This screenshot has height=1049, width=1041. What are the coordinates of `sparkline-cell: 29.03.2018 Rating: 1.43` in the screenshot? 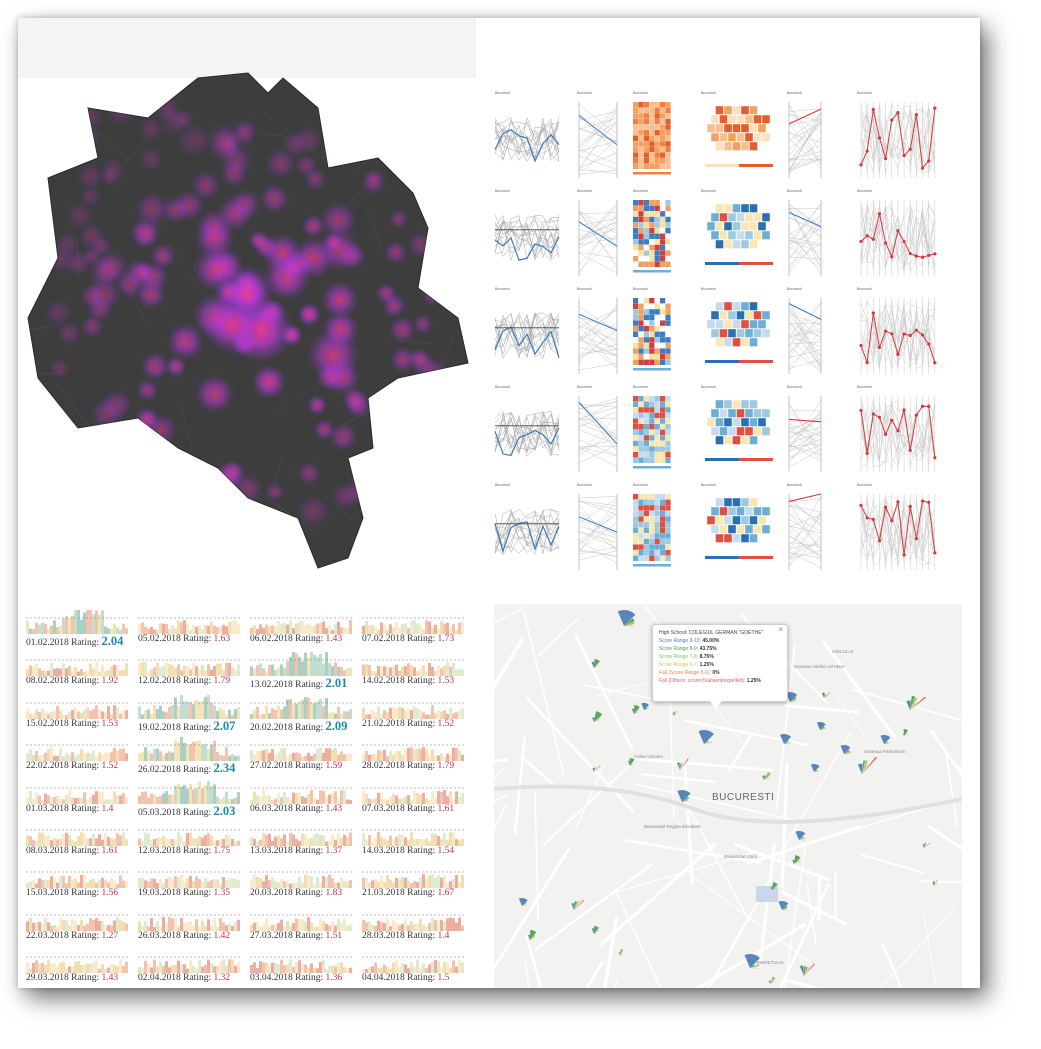 It's located at (78, 968).